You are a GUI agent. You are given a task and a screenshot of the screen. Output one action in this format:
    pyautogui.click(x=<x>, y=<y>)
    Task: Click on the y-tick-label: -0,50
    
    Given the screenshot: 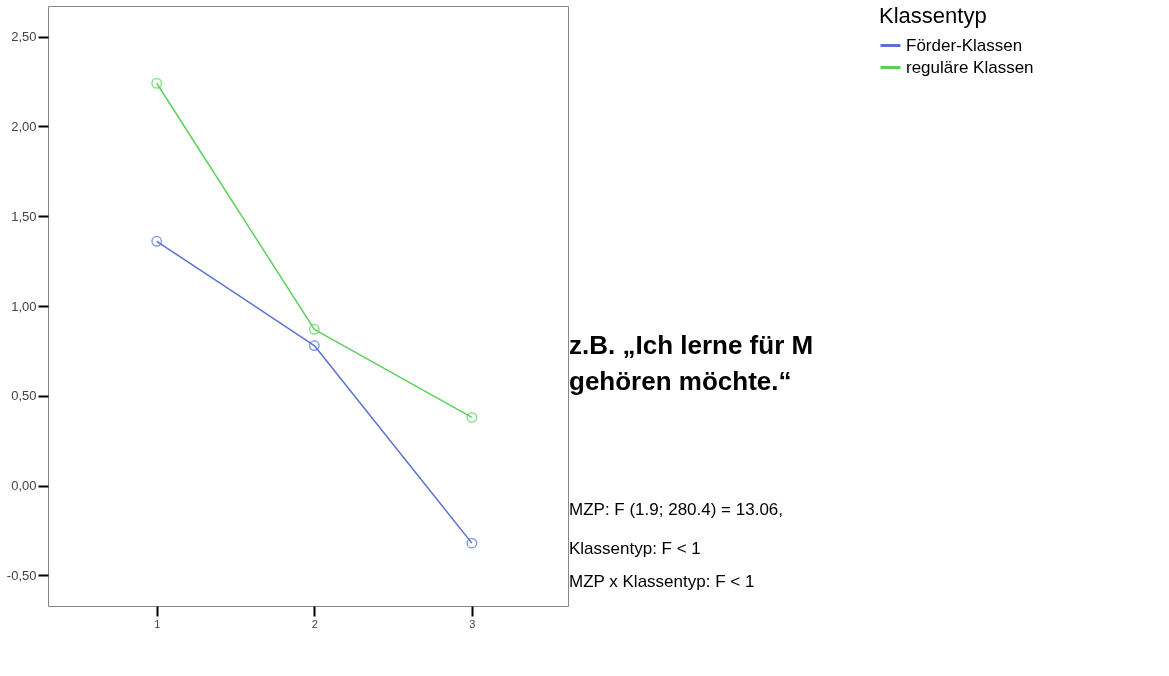 What is the action you would take?
    pyautogui.click(x=21, y=575)
    